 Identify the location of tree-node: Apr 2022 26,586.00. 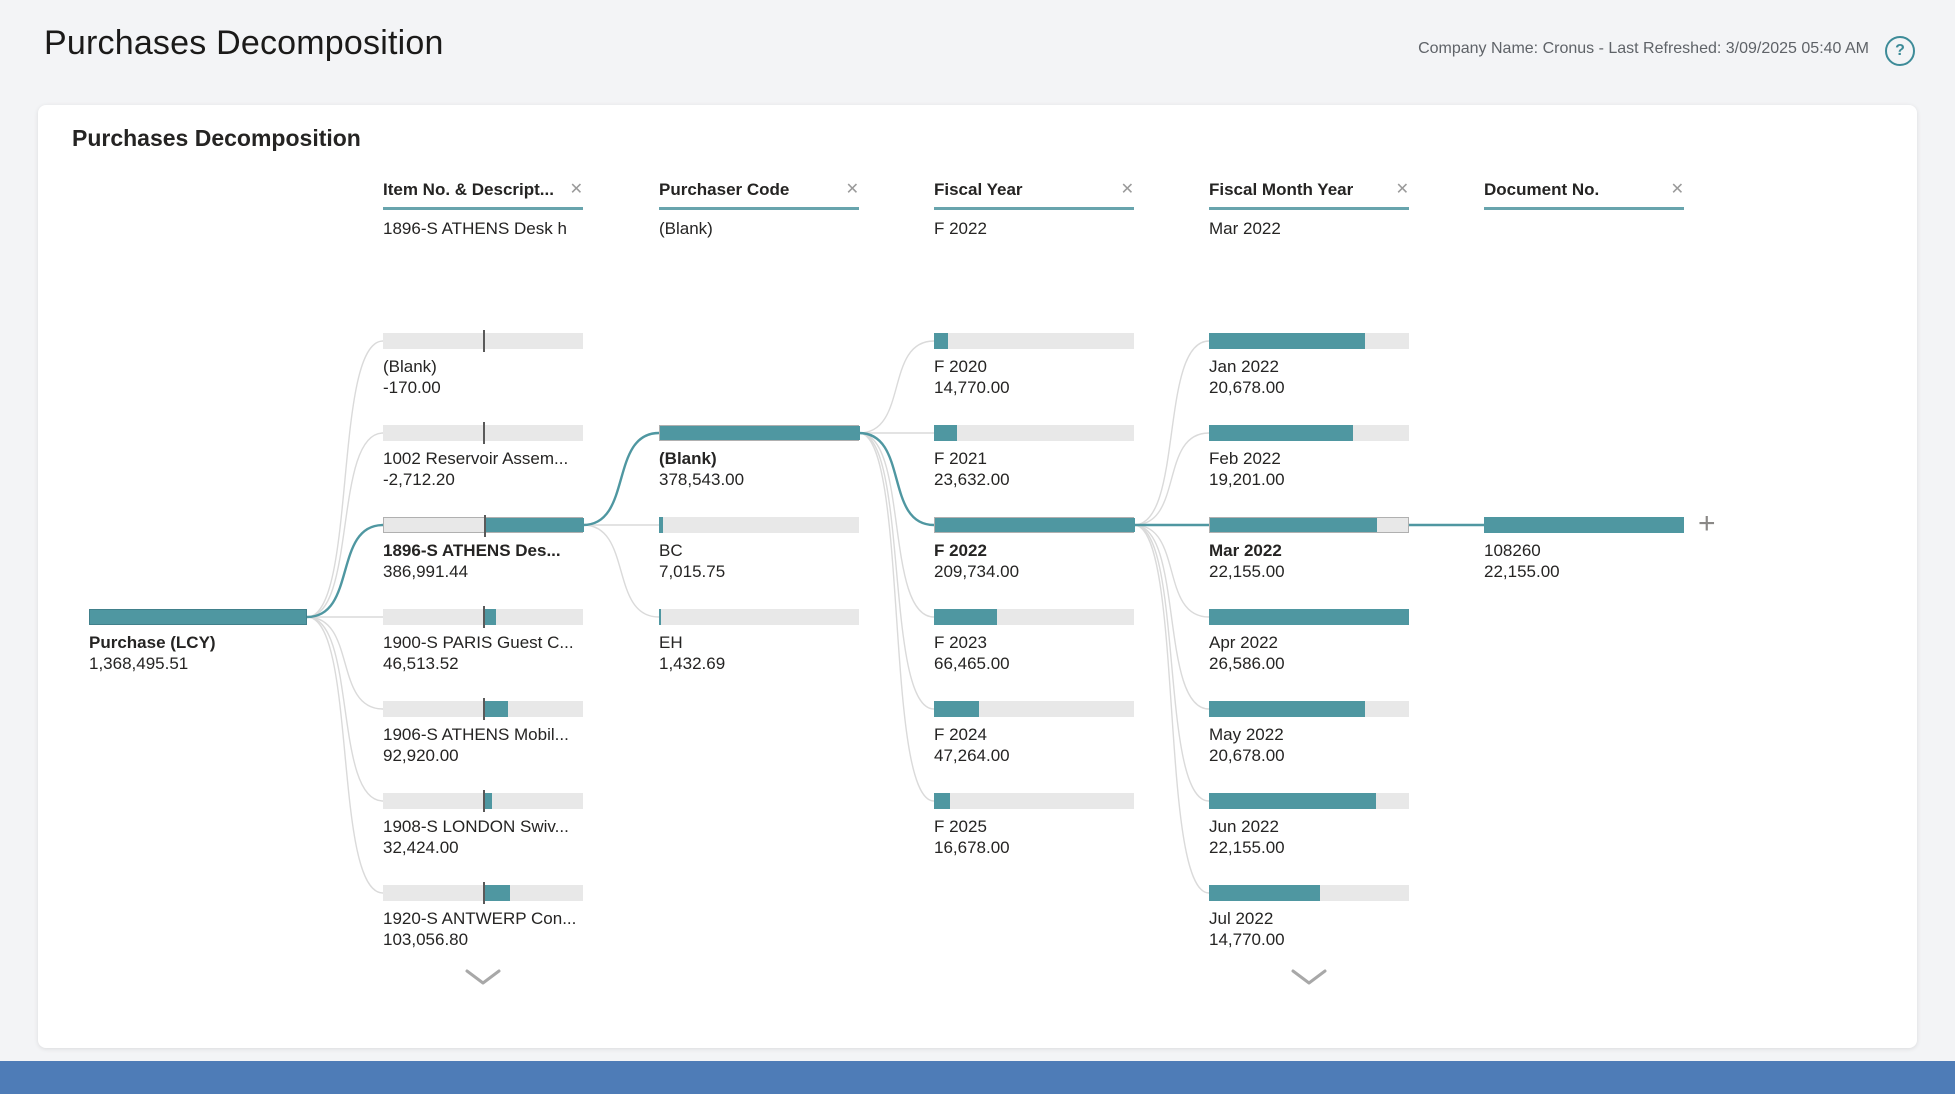
(1309, 641).